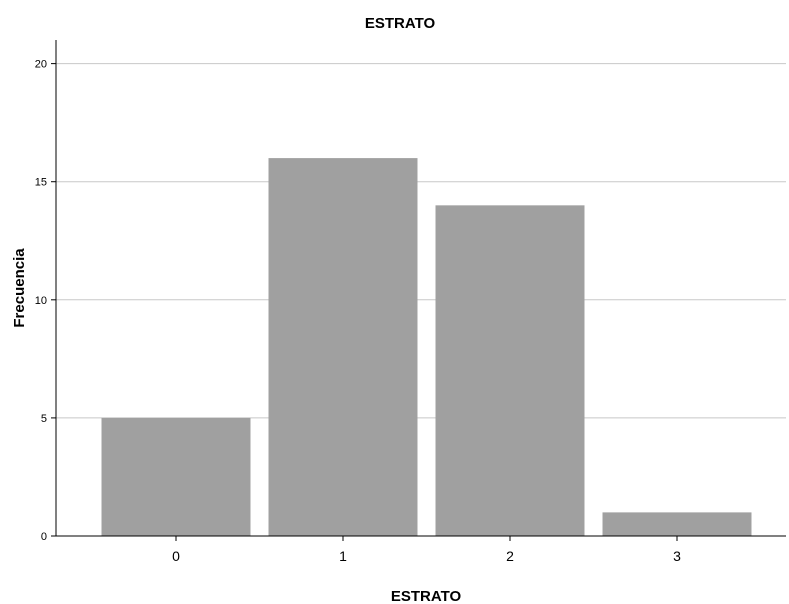 The height and width of the screenshot is (604, 789). What do you see at coordinates (176, 556) in the screenshot?
I see `x-tick-label-0: 0` at bounding box center [176, 556].